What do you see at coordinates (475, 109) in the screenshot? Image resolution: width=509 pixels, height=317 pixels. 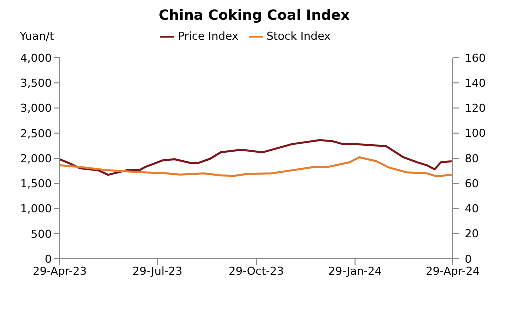 I see `y2-tick-label: 120` at bounding box center [475, 109].